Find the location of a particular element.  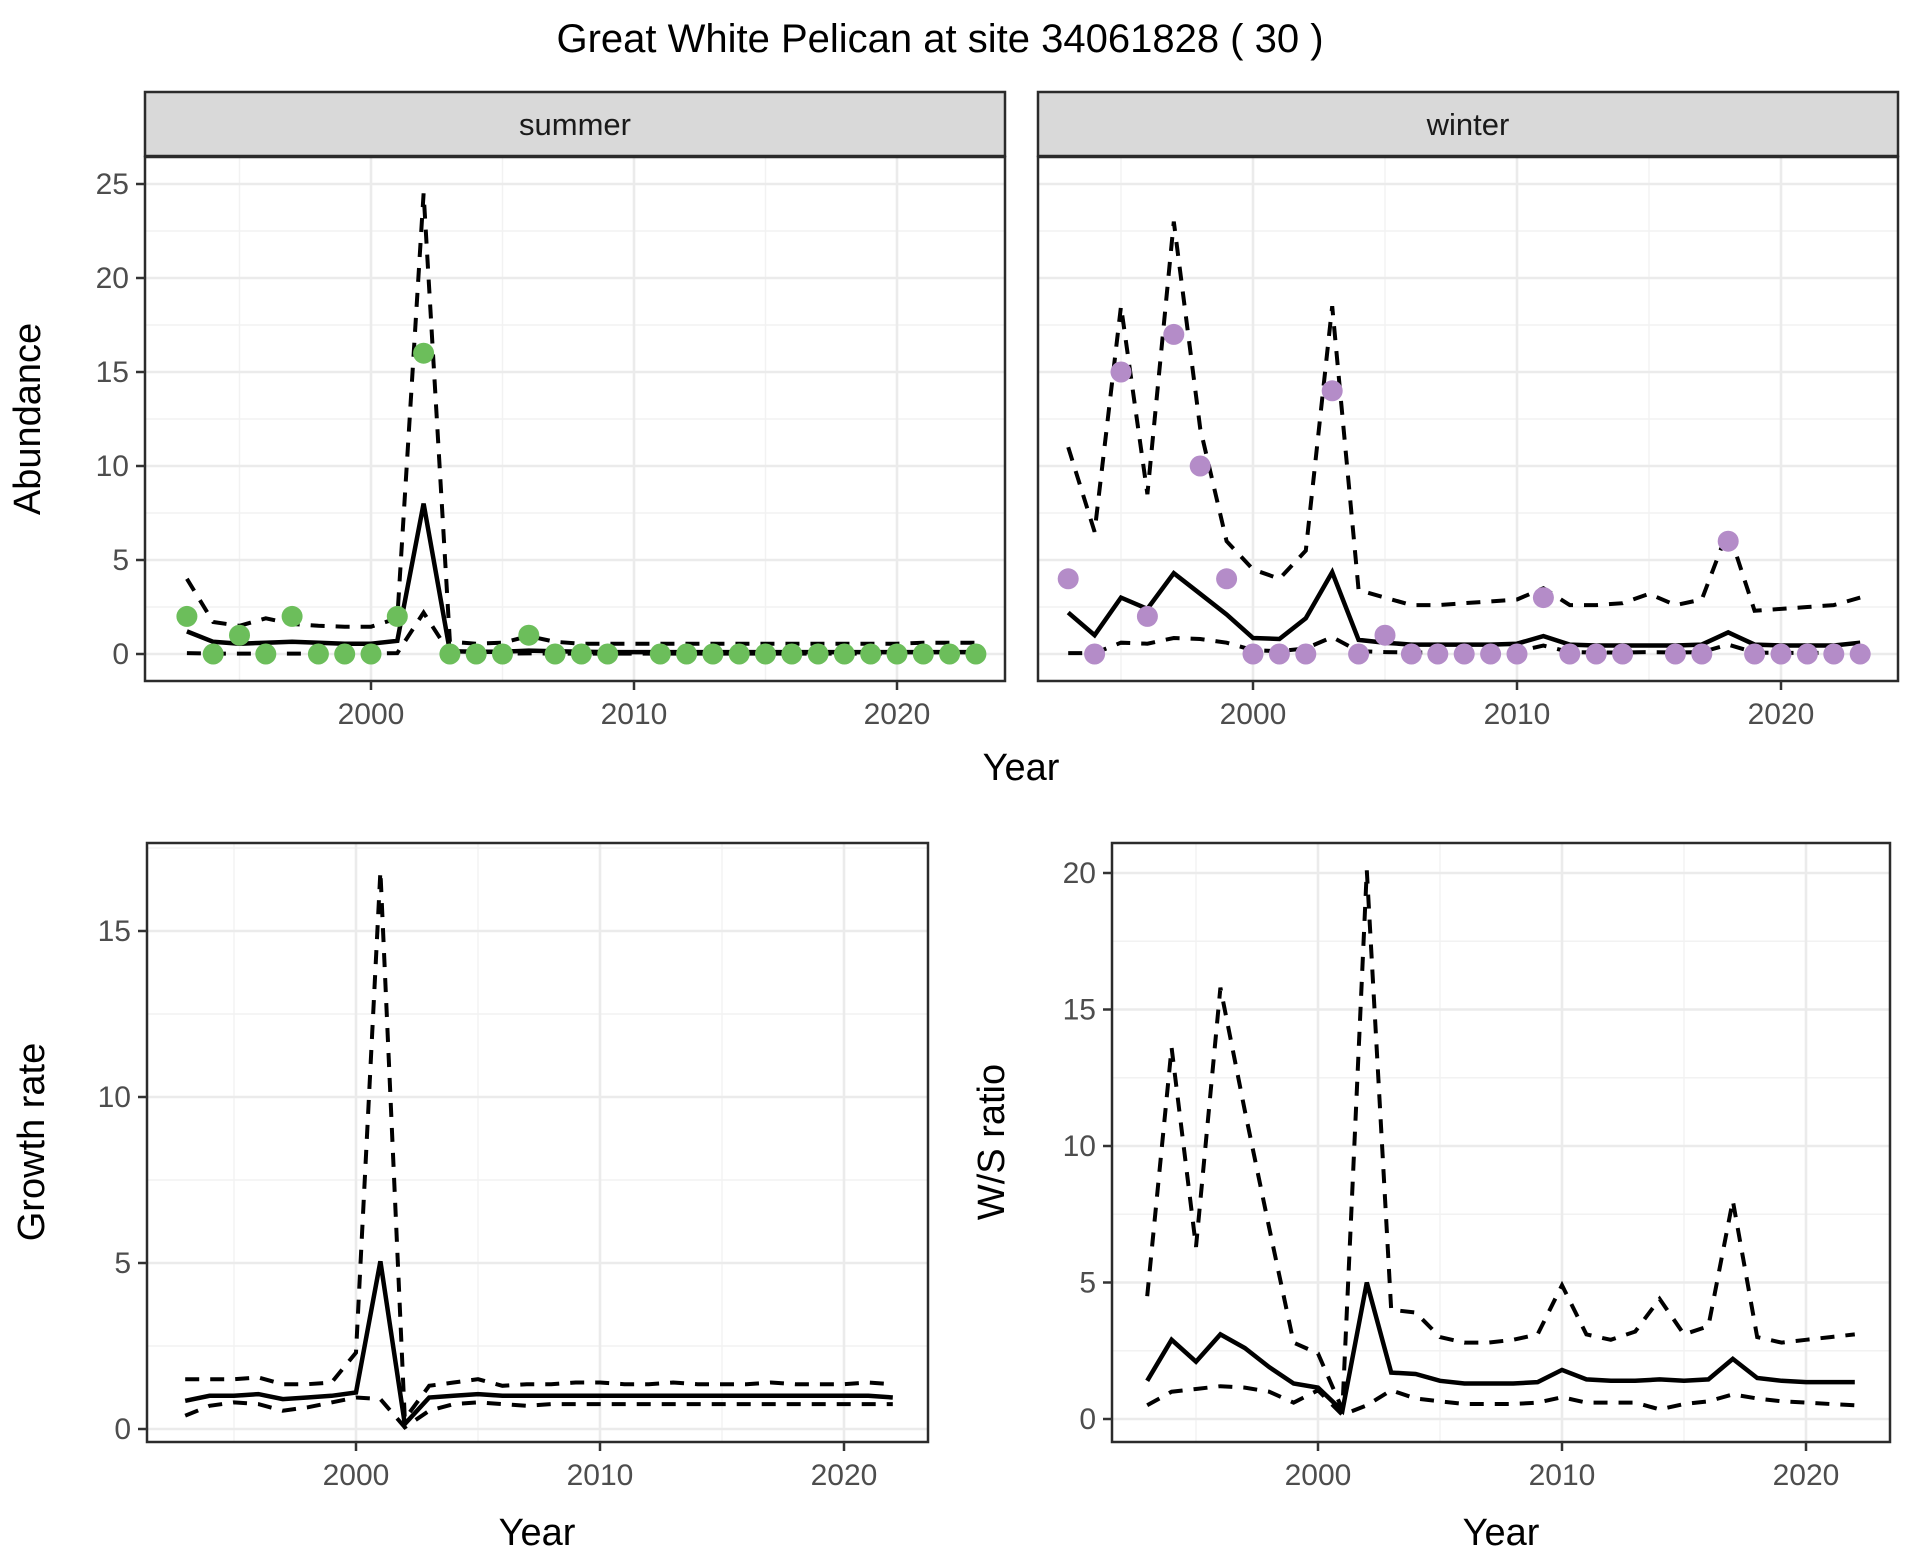

facet-strip-summer is located at coordinates (575, 124).